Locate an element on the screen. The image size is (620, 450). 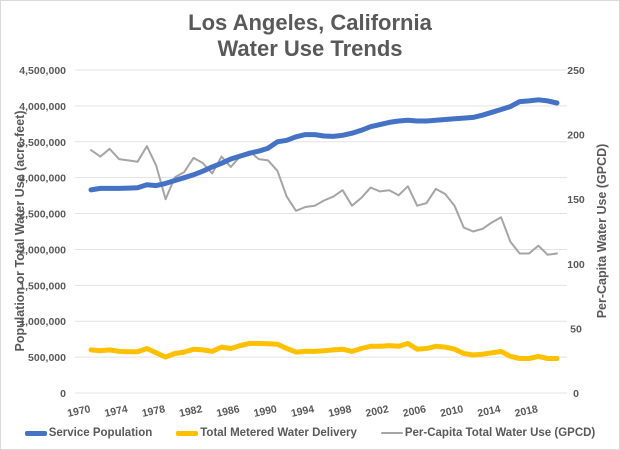
y-tick-label: 1,000,000 is located at coordinates (42, 322).